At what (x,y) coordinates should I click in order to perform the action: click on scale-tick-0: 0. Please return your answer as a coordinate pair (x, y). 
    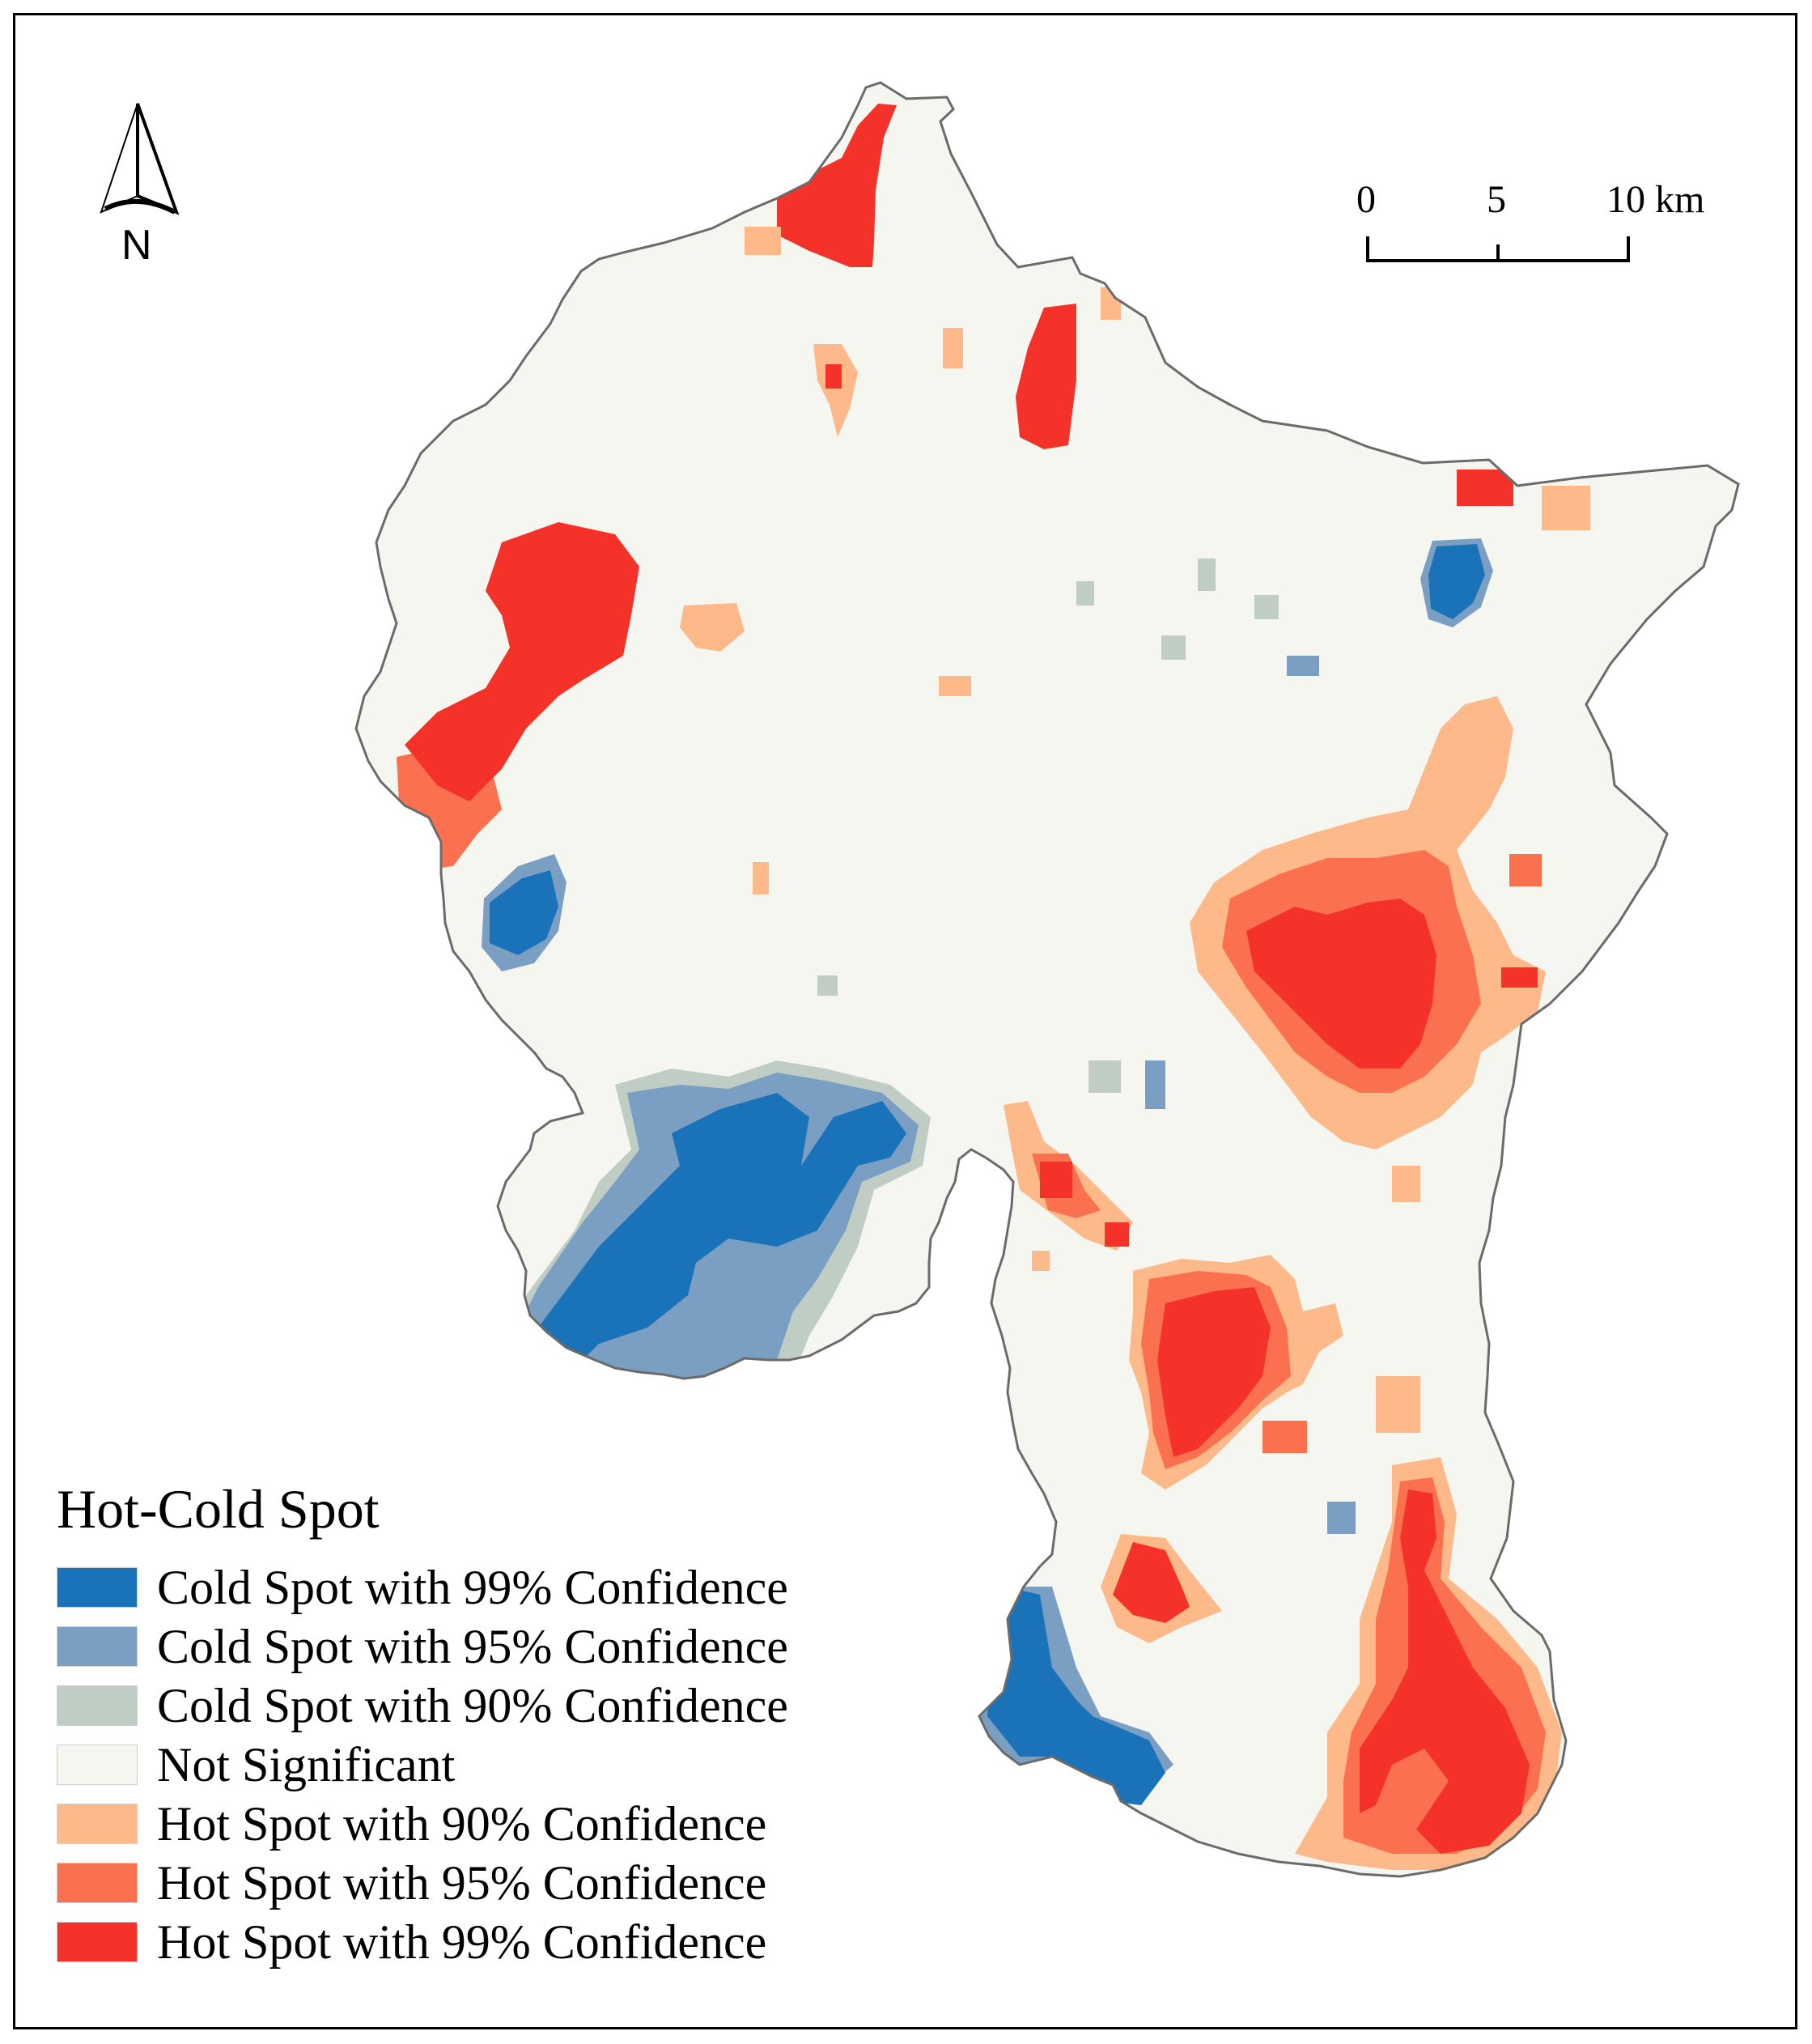
    Looking at the image, I should click on (1366, 200).